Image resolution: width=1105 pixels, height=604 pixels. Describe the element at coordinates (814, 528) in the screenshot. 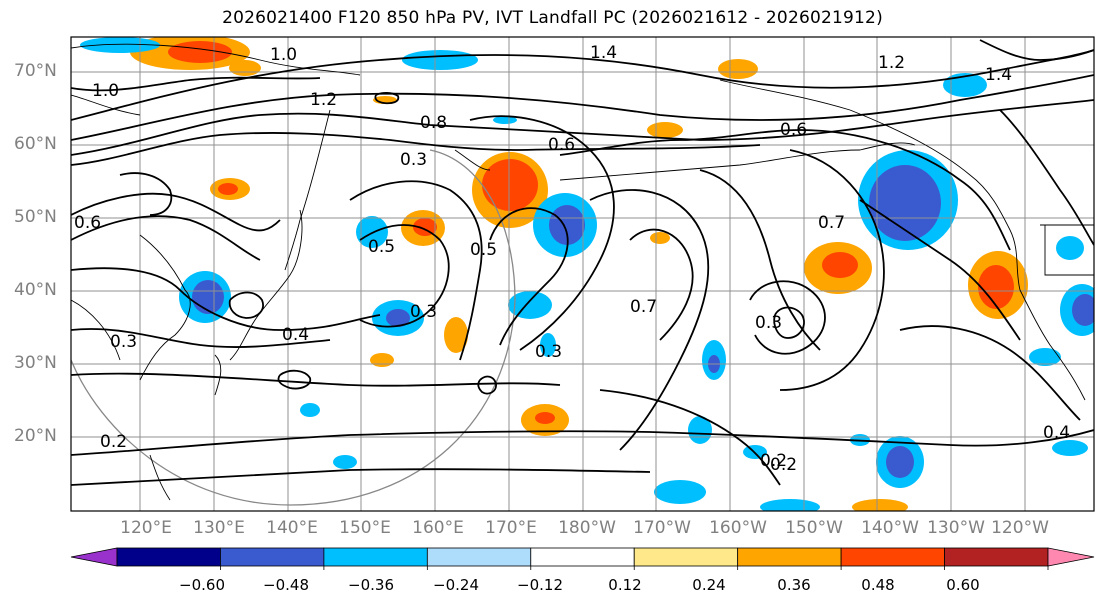

I see `lon-label: 150°W` at that location.